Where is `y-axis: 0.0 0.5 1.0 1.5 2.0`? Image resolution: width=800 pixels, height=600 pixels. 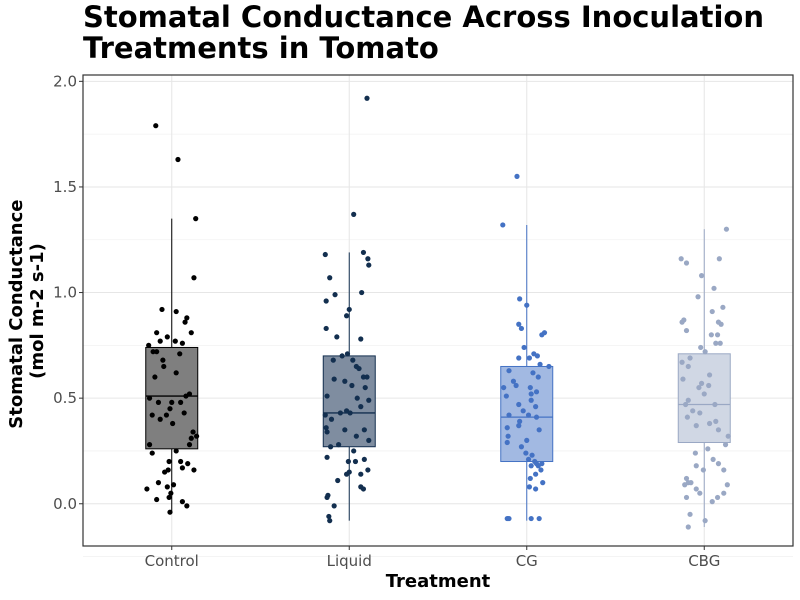
y-axis: 0.0 0.5 1.0 1.5 2.0 is located at coordinates (68, 292).